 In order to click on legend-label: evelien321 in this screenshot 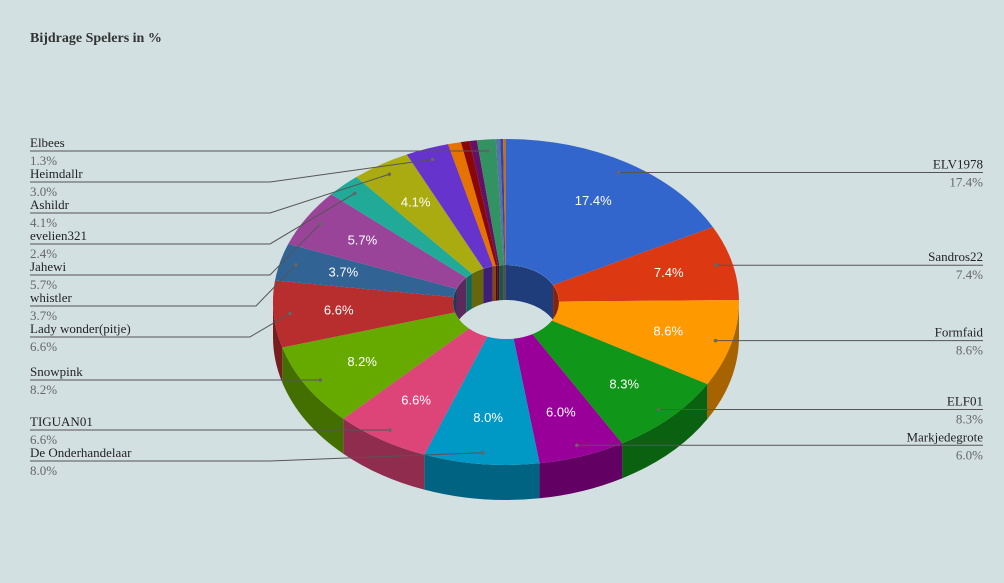, I will do `click(58, 235)`.